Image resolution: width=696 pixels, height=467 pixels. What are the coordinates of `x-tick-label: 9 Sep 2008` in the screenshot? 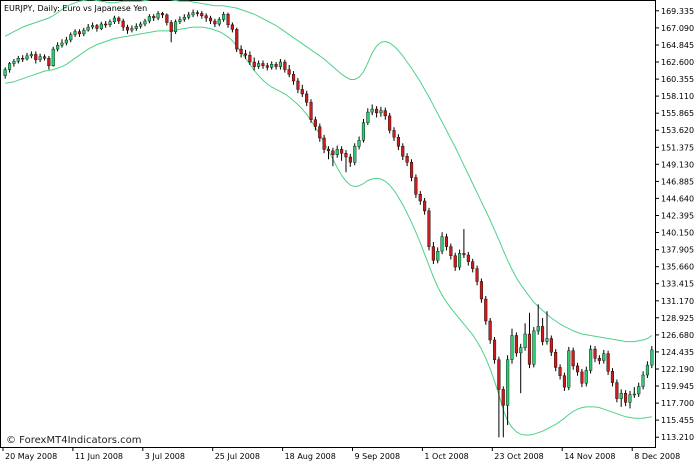 It's located at (378, 456).